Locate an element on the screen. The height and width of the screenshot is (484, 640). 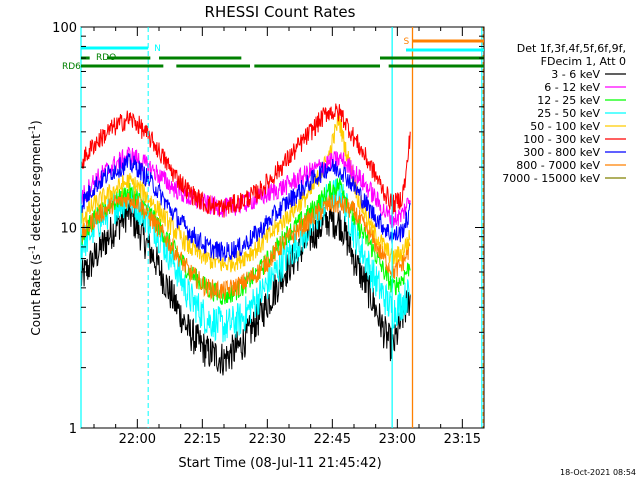
legend-header-decimation: FDecim 1, Att 0 is located at coordinates (583, 61).